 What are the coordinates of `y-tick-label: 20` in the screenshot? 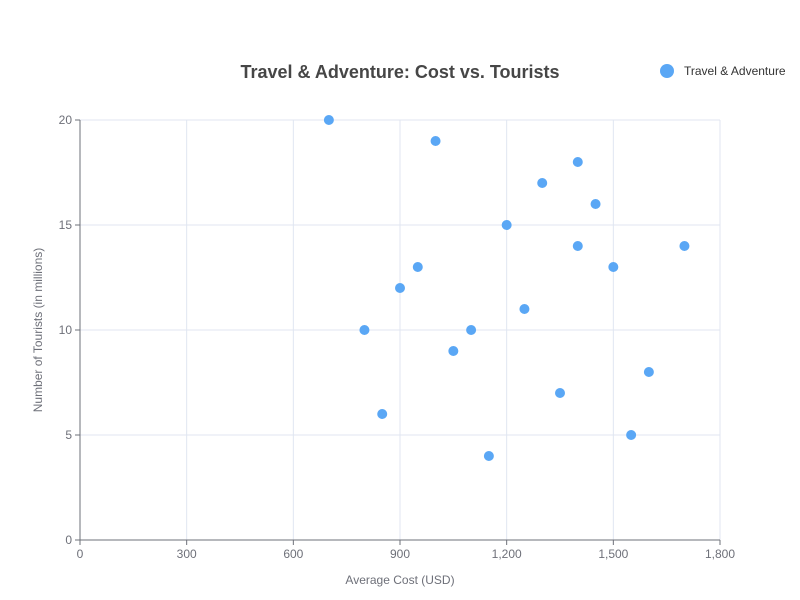 It's located at (66, 120).